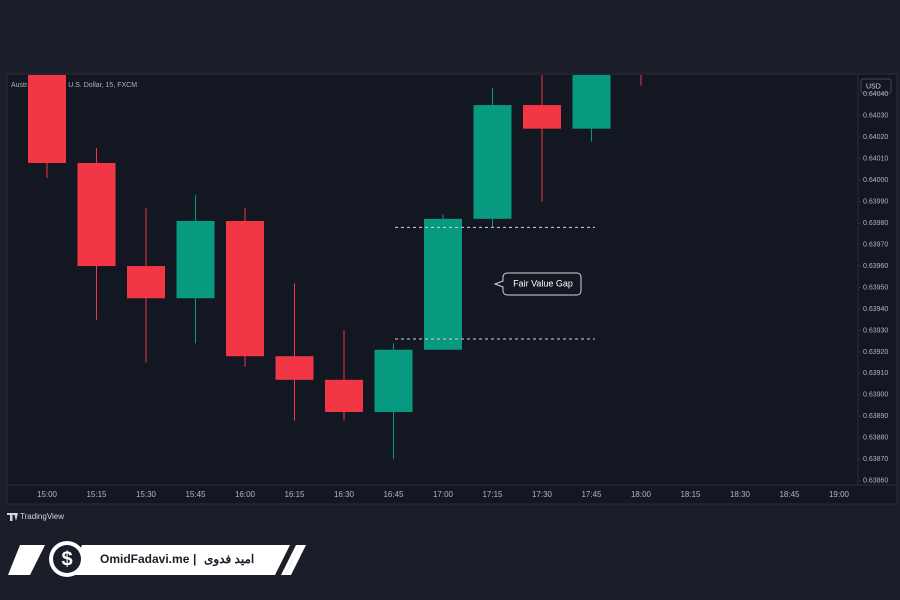  Describe the element at coordinates (875, 287) in the screenshot. I see `y-tick-label: 0.63950` at that location.